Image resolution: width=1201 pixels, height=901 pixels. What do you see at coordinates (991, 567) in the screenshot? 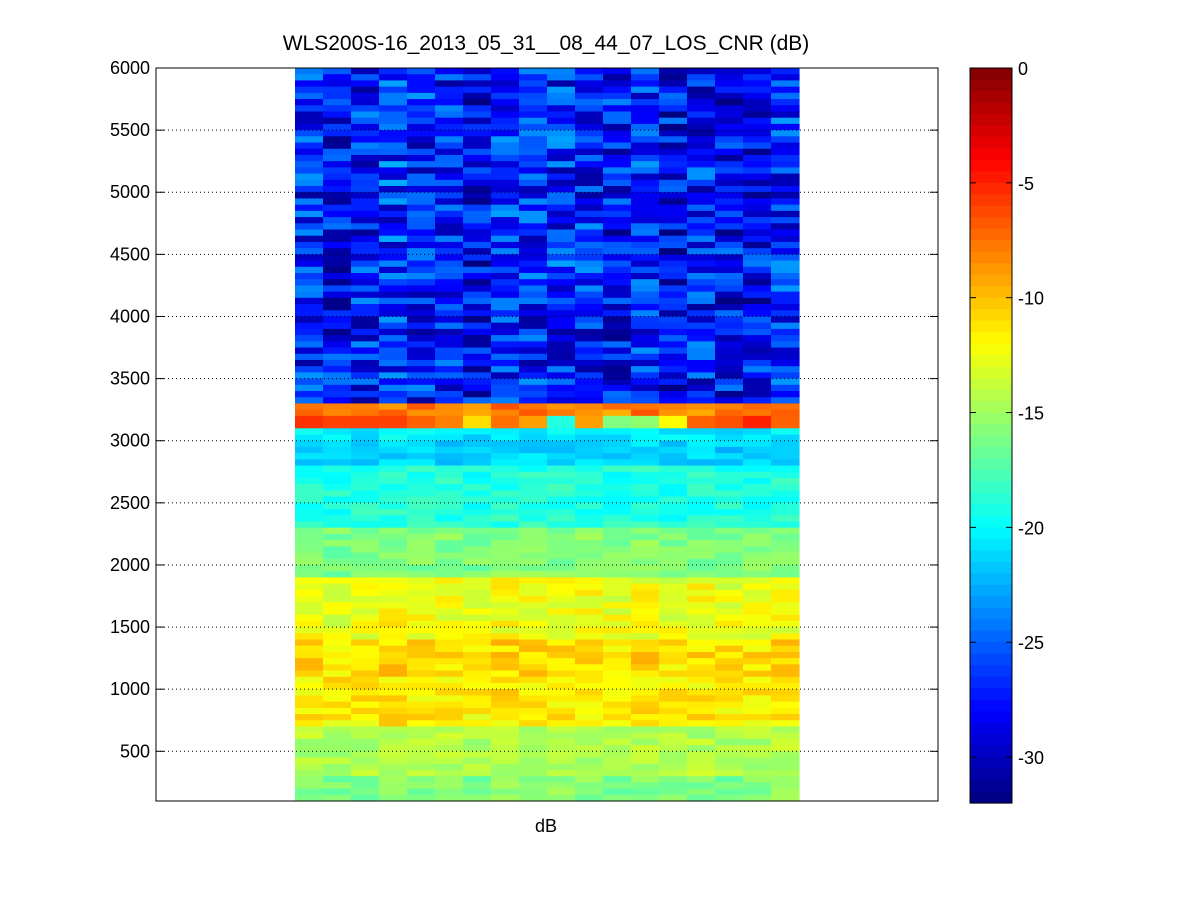
I see `colorbar-swatch` at bounding box center [991, 567].